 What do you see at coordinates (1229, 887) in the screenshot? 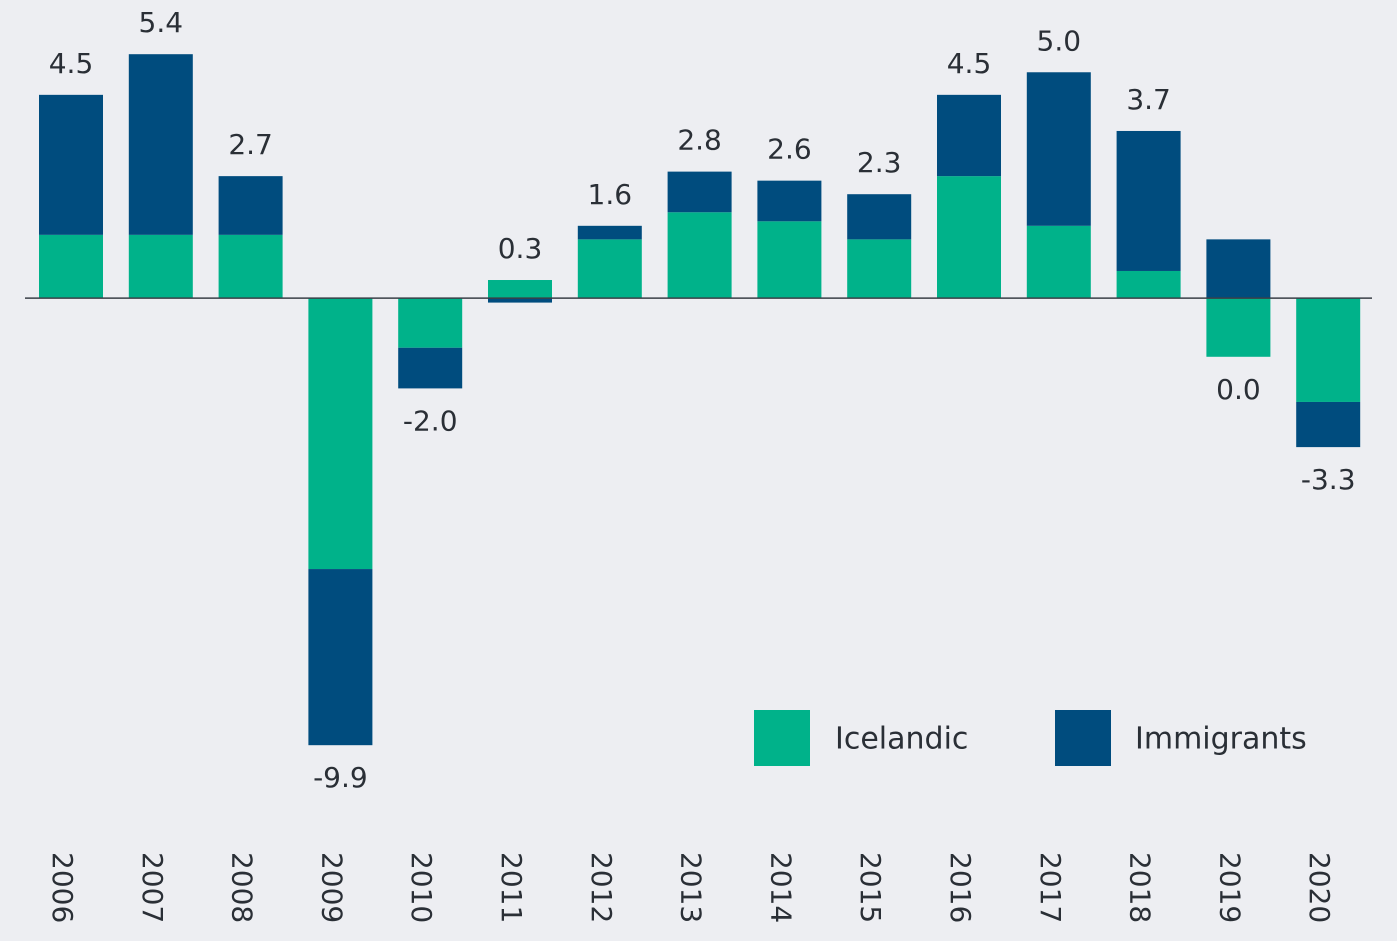
I see `x-tick-label: 2019` at bounding box center [1229, 887].